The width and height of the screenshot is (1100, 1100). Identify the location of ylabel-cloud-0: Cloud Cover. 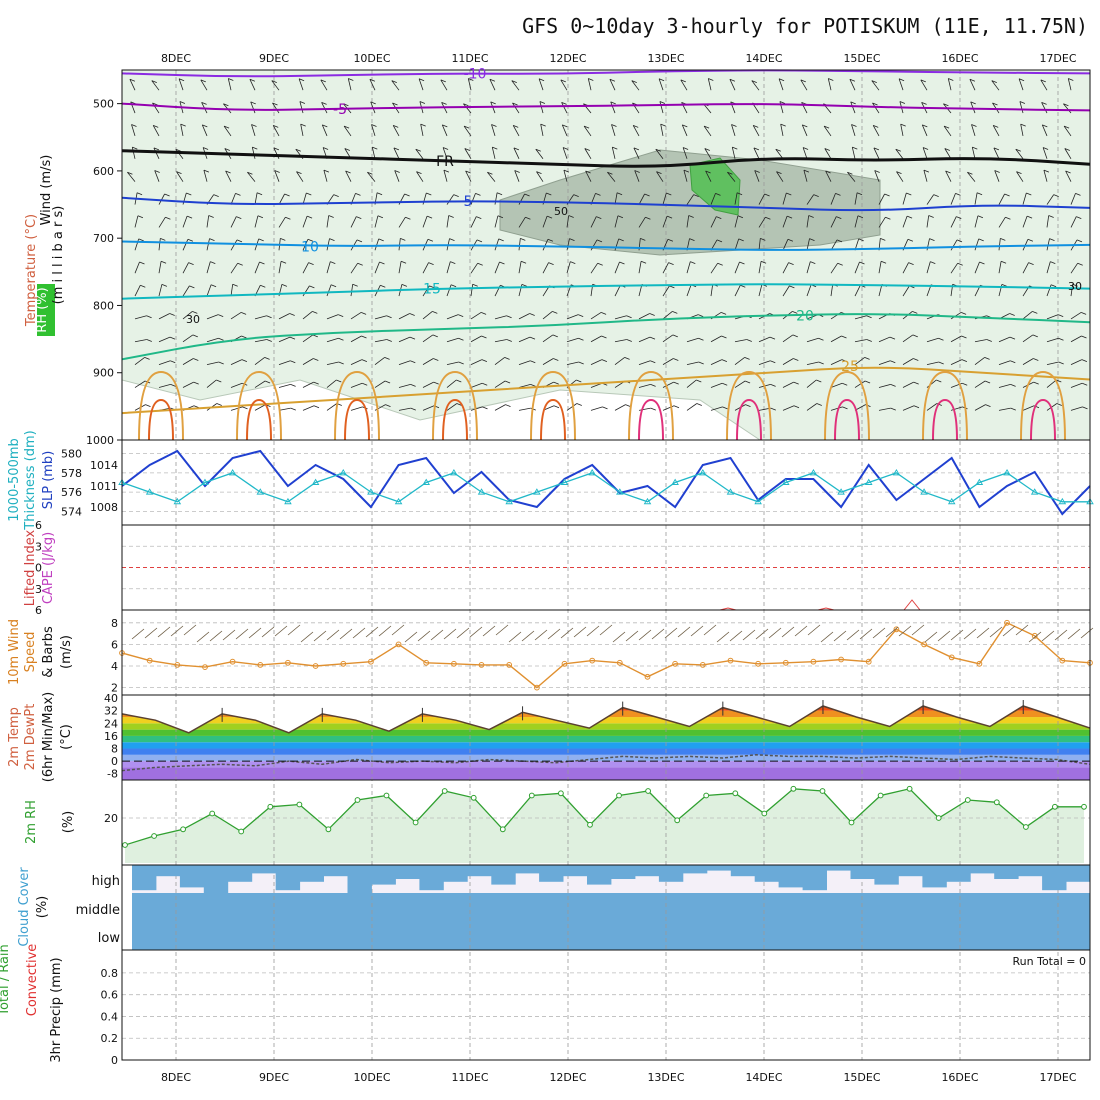
(24, 907).